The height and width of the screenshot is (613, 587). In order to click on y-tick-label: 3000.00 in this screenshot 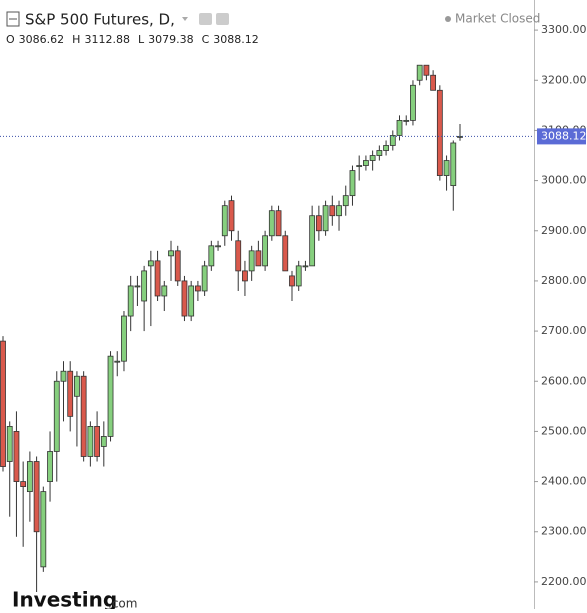, I will do `click(564, 180)`.